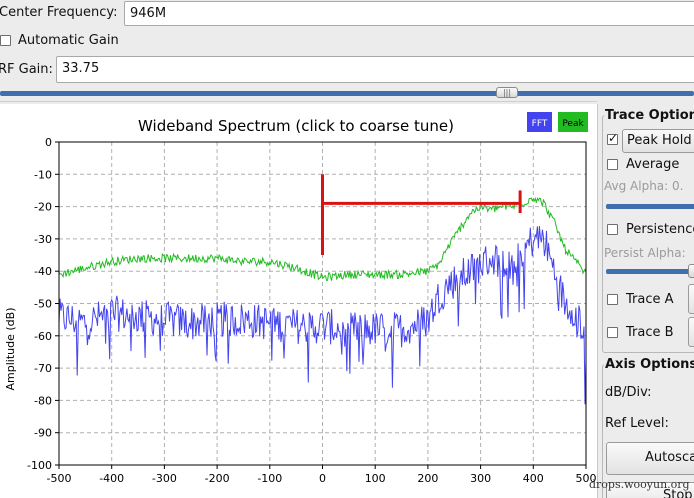  Describe the element at coordinates (298, 101) in the screenshot. I see `separator` at that location.